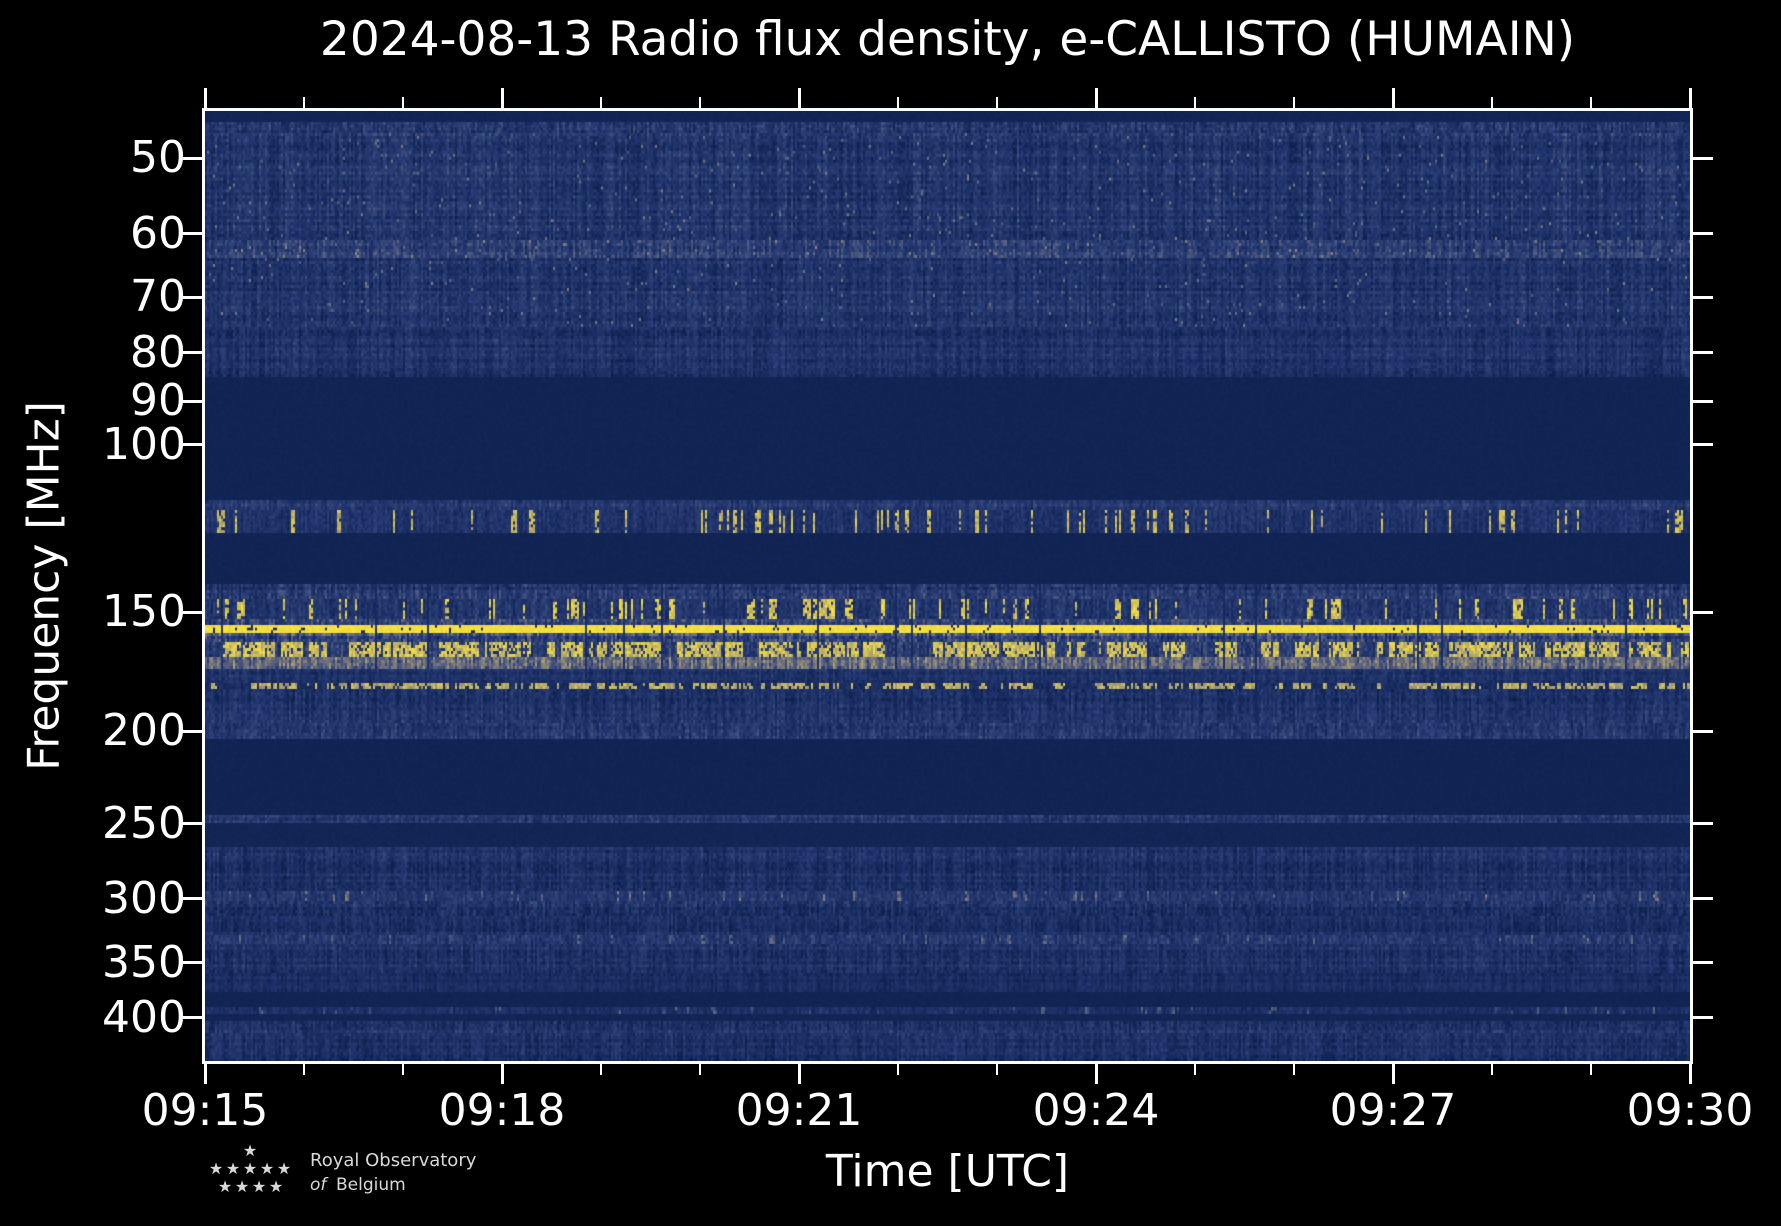 The width and height of the screenshot is (1781, 1226). I want to click on x-tick-label: 09:15, so click(205, 1110).